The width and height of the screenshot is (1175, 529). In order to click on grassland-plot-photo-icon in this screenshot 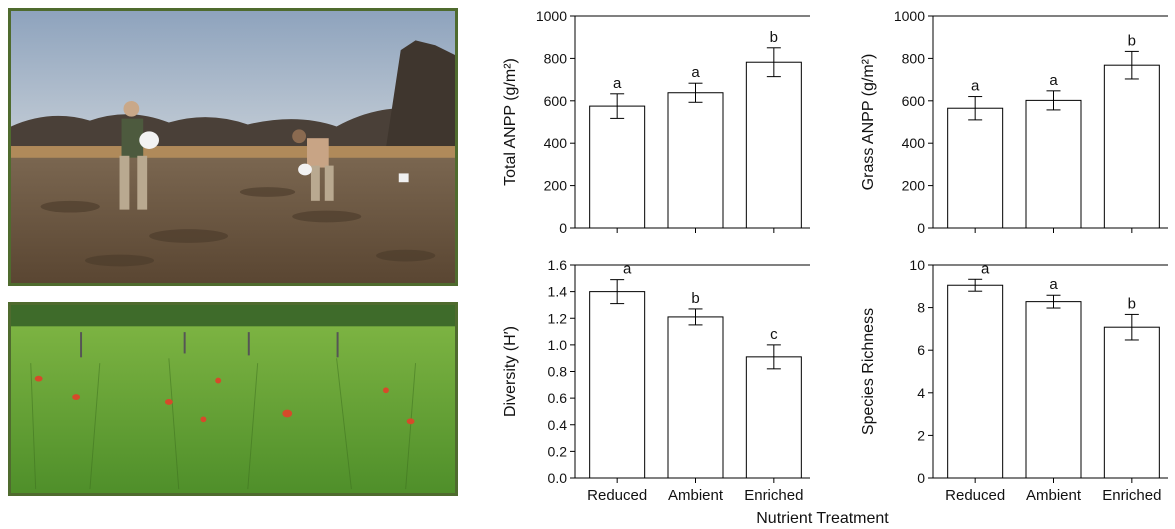, I will do `click(233, 399)`.